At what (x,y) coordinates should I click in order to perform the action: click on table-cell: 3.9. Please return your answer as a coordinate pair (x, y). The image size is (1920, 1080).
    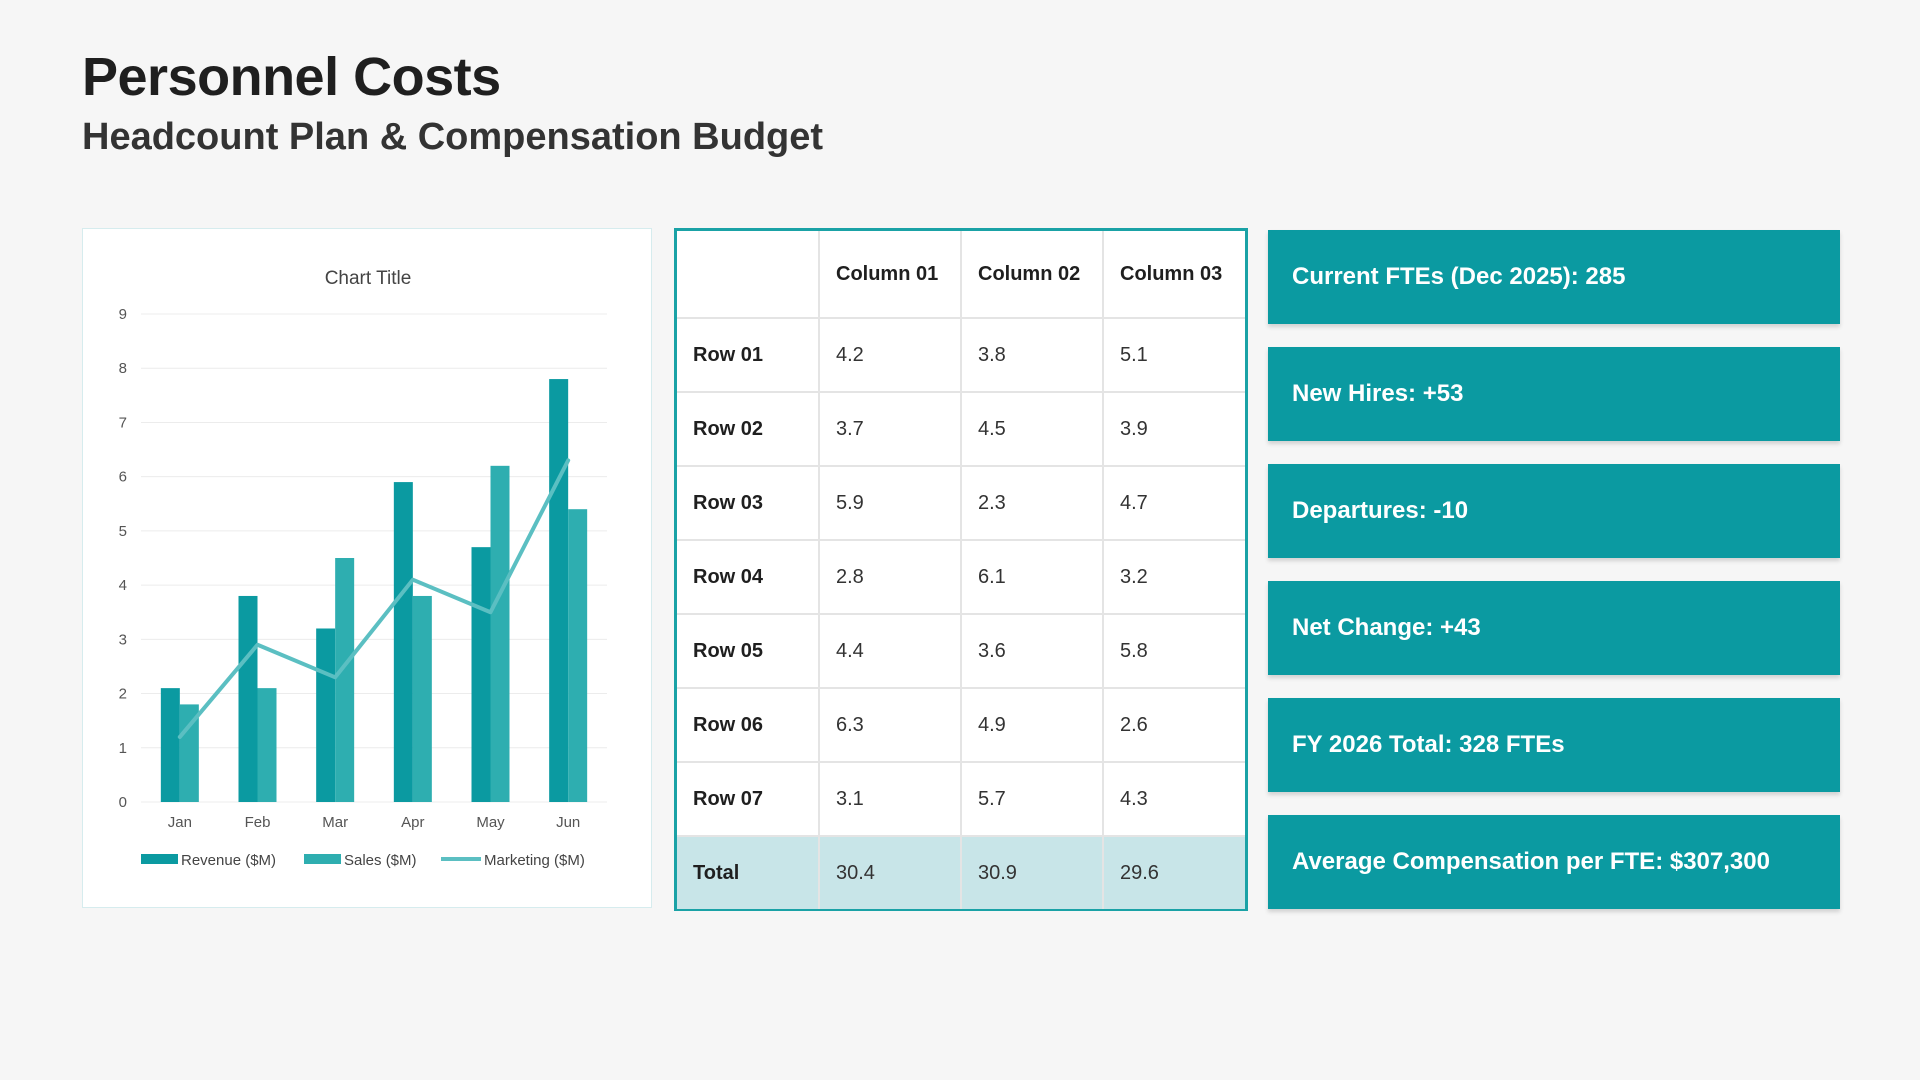
    Looking at the image, I should click on (1173, 429).